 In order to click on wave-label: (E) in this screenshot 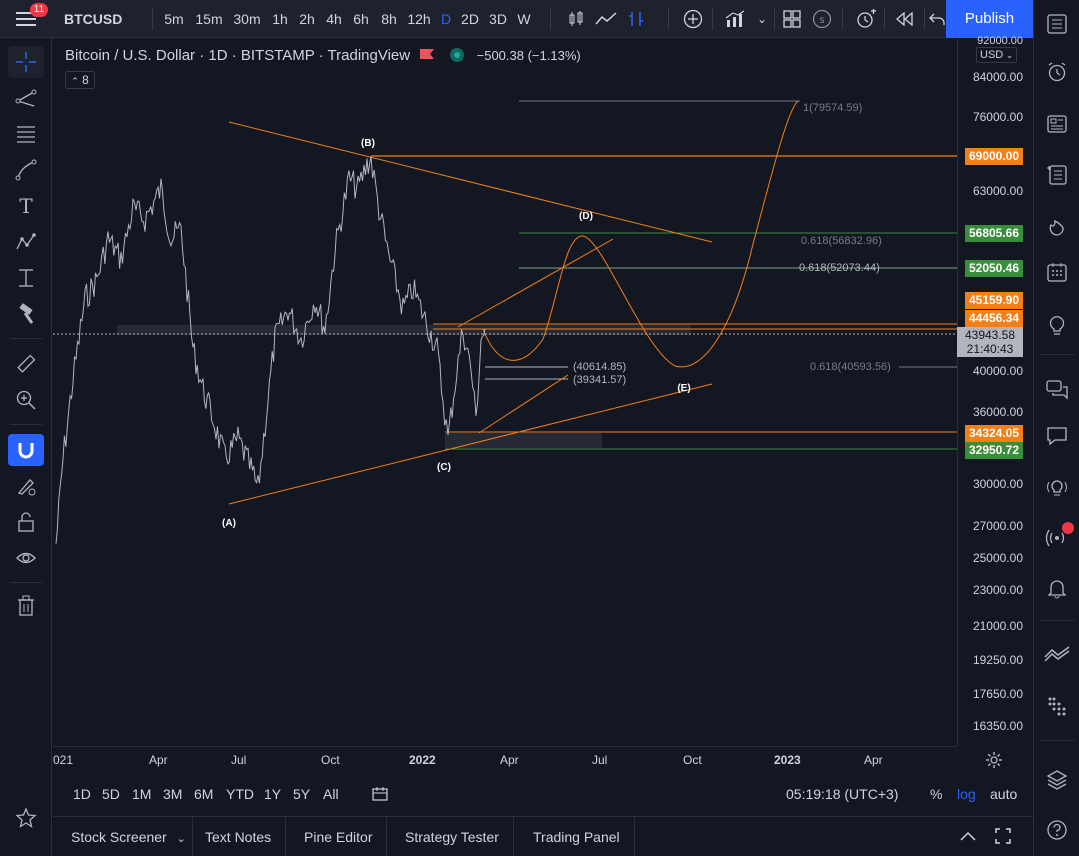, I will do `click(683, 388)`.